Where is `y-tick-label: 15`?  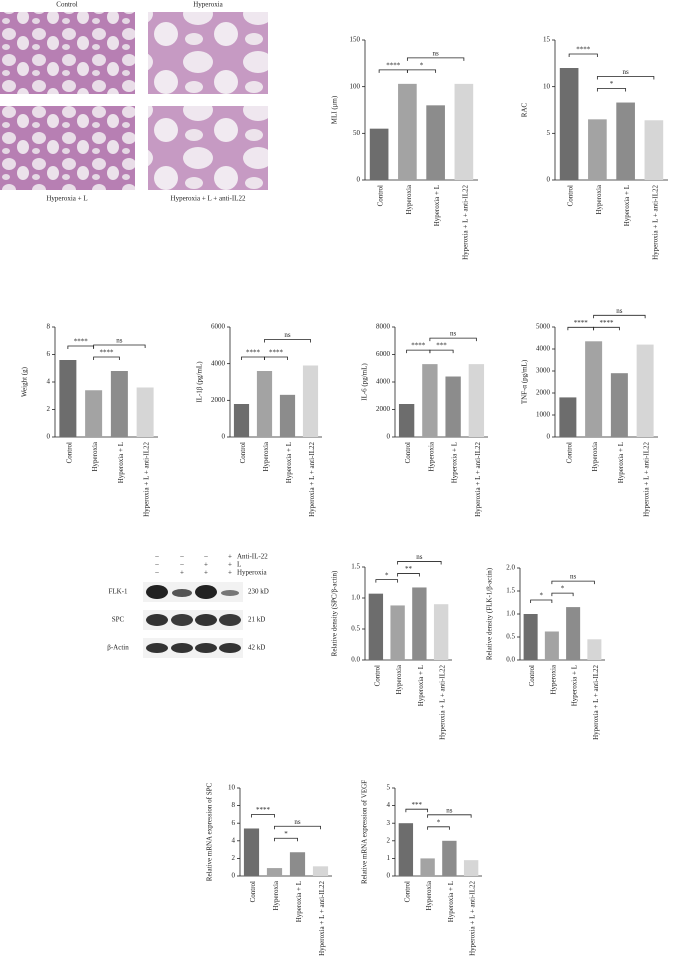
y-tick-label: 15 is located at coordinates (547, 40).